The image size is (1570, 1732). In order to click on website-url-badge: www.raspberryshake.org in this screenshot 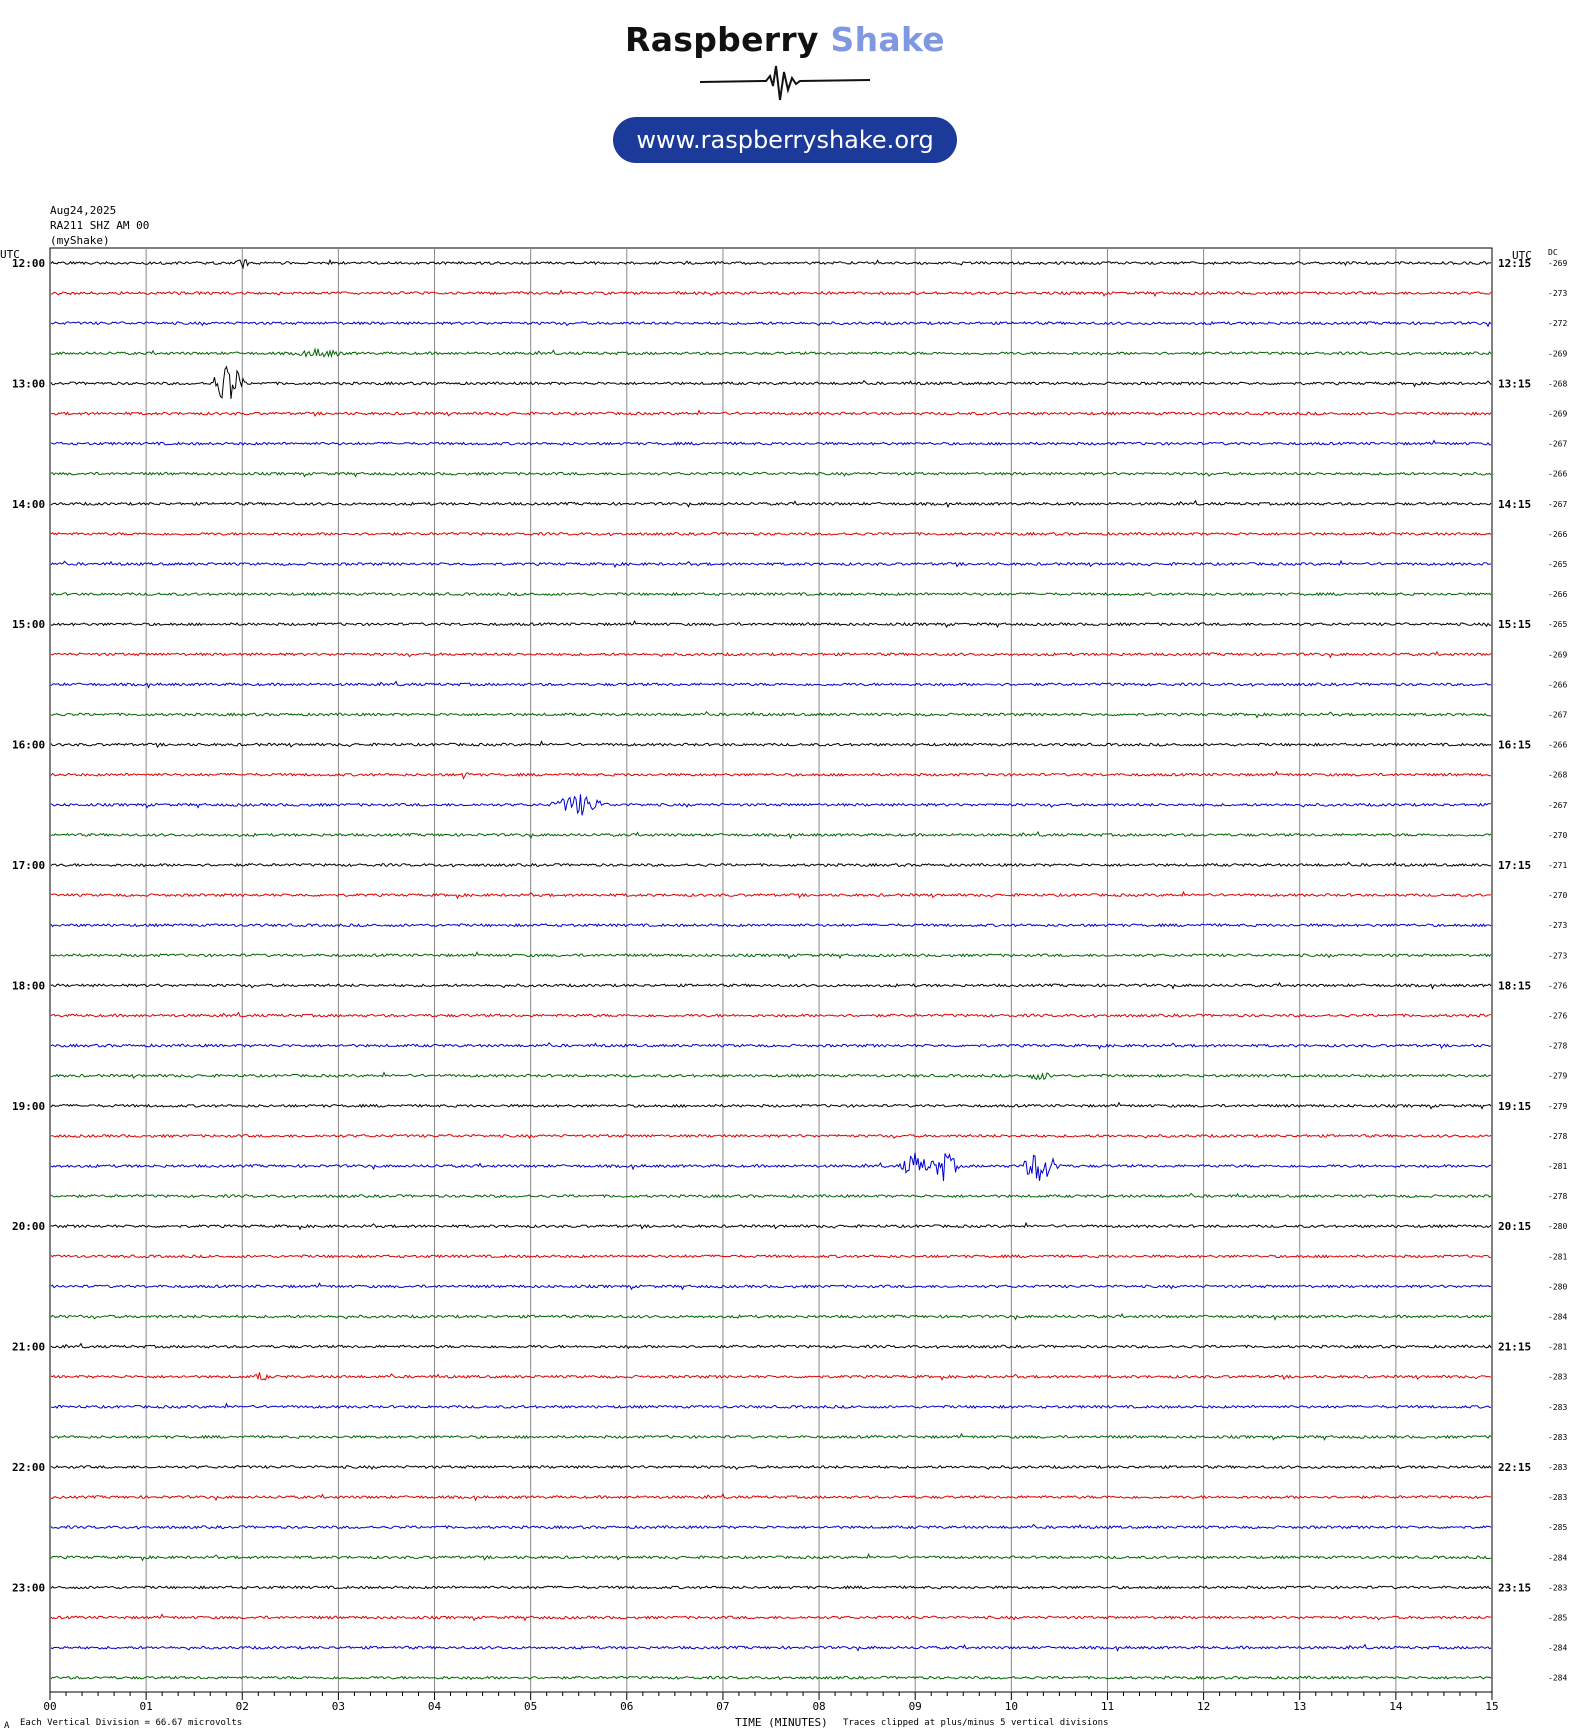, I will do `click(785, 140)`.